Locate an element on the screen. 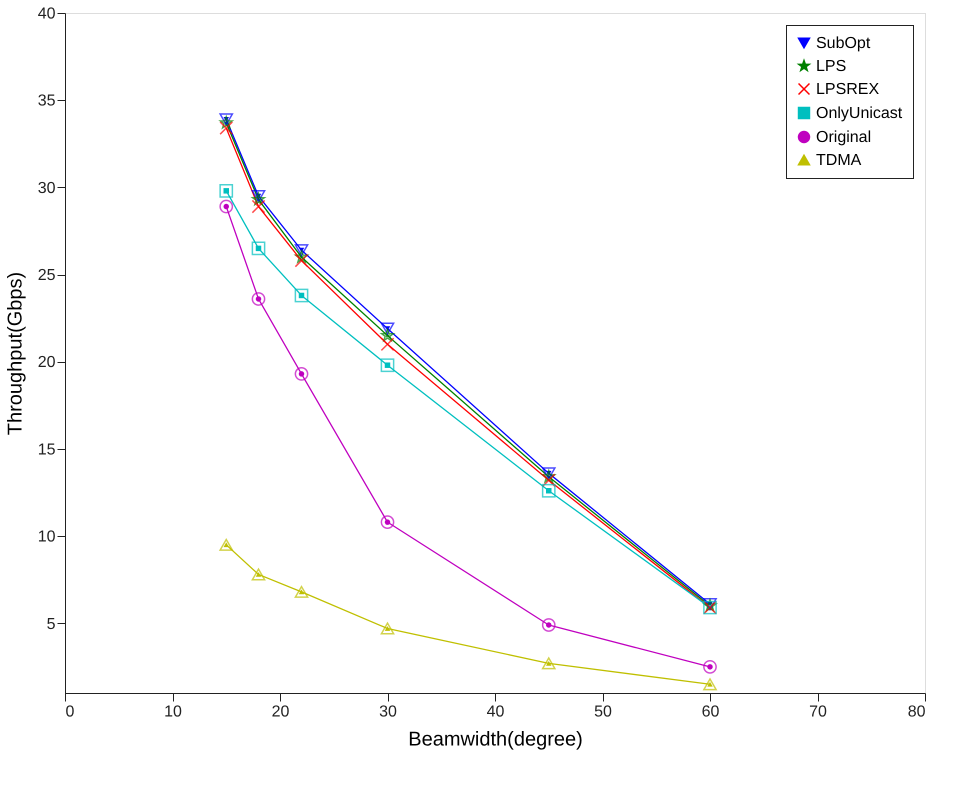 Image resolution: width=974 pixels, height=787 pixels. y-tick-label: 15 is located at coordinates (47, 449).